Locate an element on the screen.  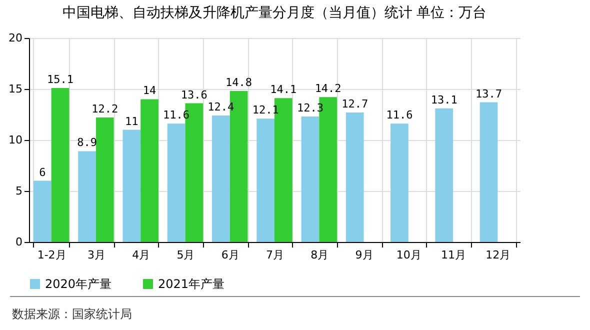
x-tick-label: 11月 is located at coordinates (453, 255).